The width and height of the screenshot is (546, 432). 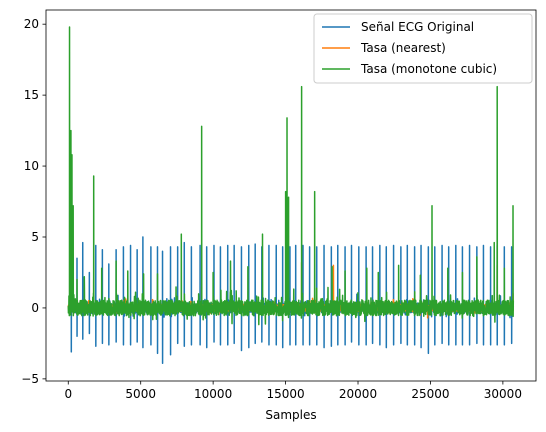 What do you see at coordinates (417, 27) in the screenshot?
I see `legend-label: Señal ECG Original` at bounding box center [417, 27].